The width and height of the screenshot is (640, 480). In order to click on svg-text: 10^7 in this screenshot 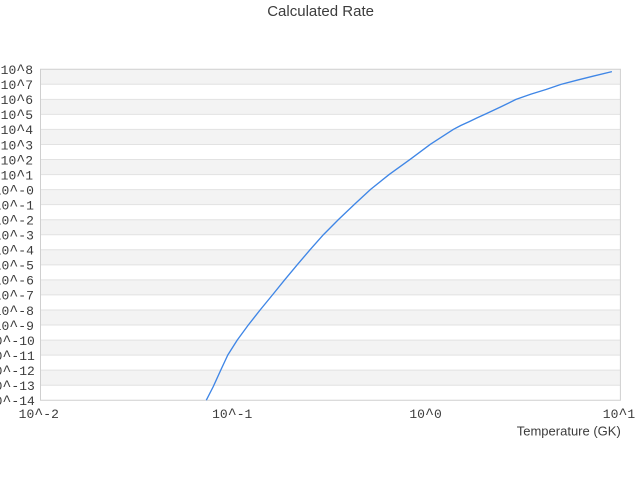, I will do `click(17, 85)`.